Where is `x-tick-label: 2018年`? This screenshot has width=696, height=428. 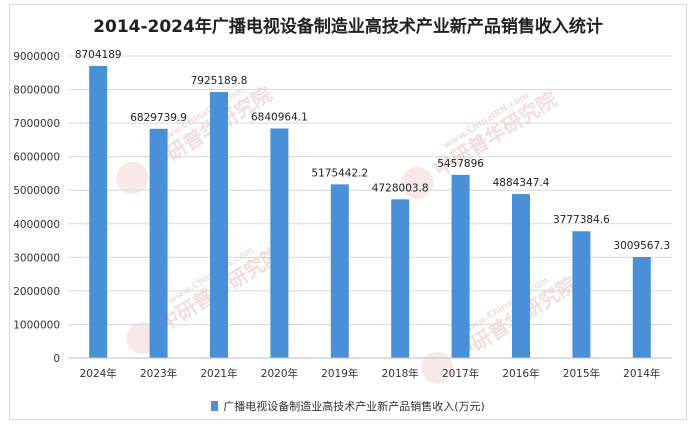 x-tick-label: 2018年 is located at coordinates (400, 373).